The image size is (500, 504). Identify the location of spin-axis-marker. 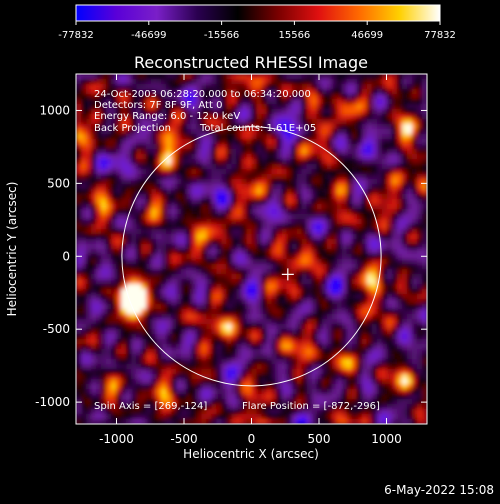
(287, 274).